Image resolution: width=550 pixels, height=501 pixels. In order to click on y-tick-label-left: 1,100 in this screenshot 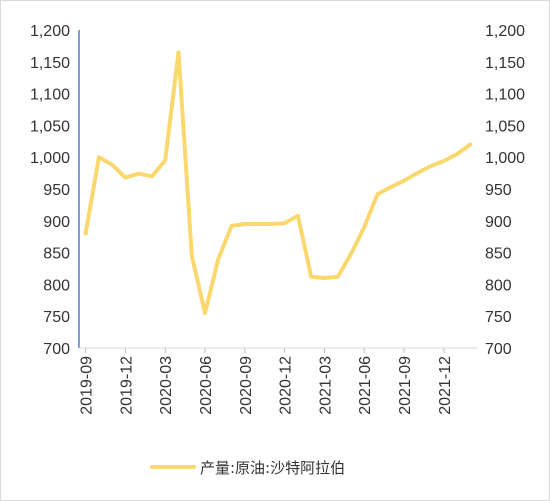, I will do `click(50, 95)`.